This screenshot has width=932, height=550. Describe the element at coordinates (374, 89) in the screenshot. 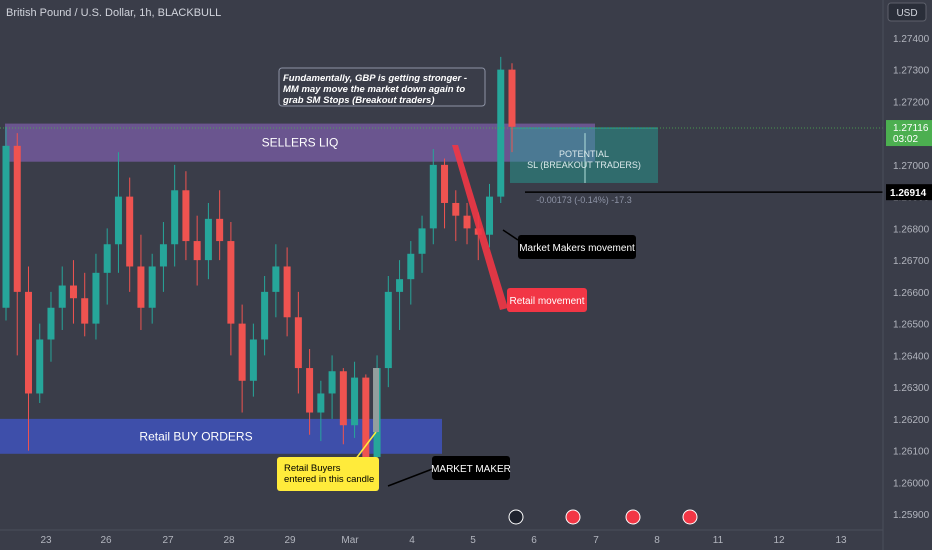

I see `fundamental-note-line: MM may move the market down again to` at that location.